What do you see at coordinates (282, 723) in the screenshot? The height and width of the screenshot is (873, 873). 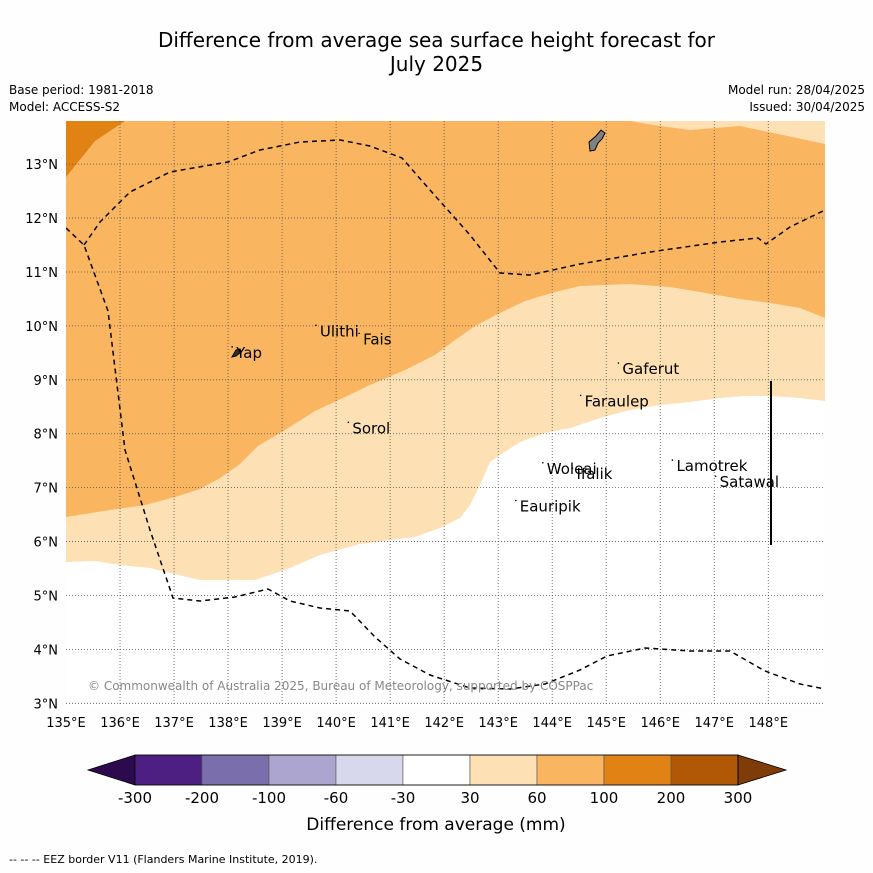 I see `lon-tick-label: 139°E` at bounding box center [282, 723].